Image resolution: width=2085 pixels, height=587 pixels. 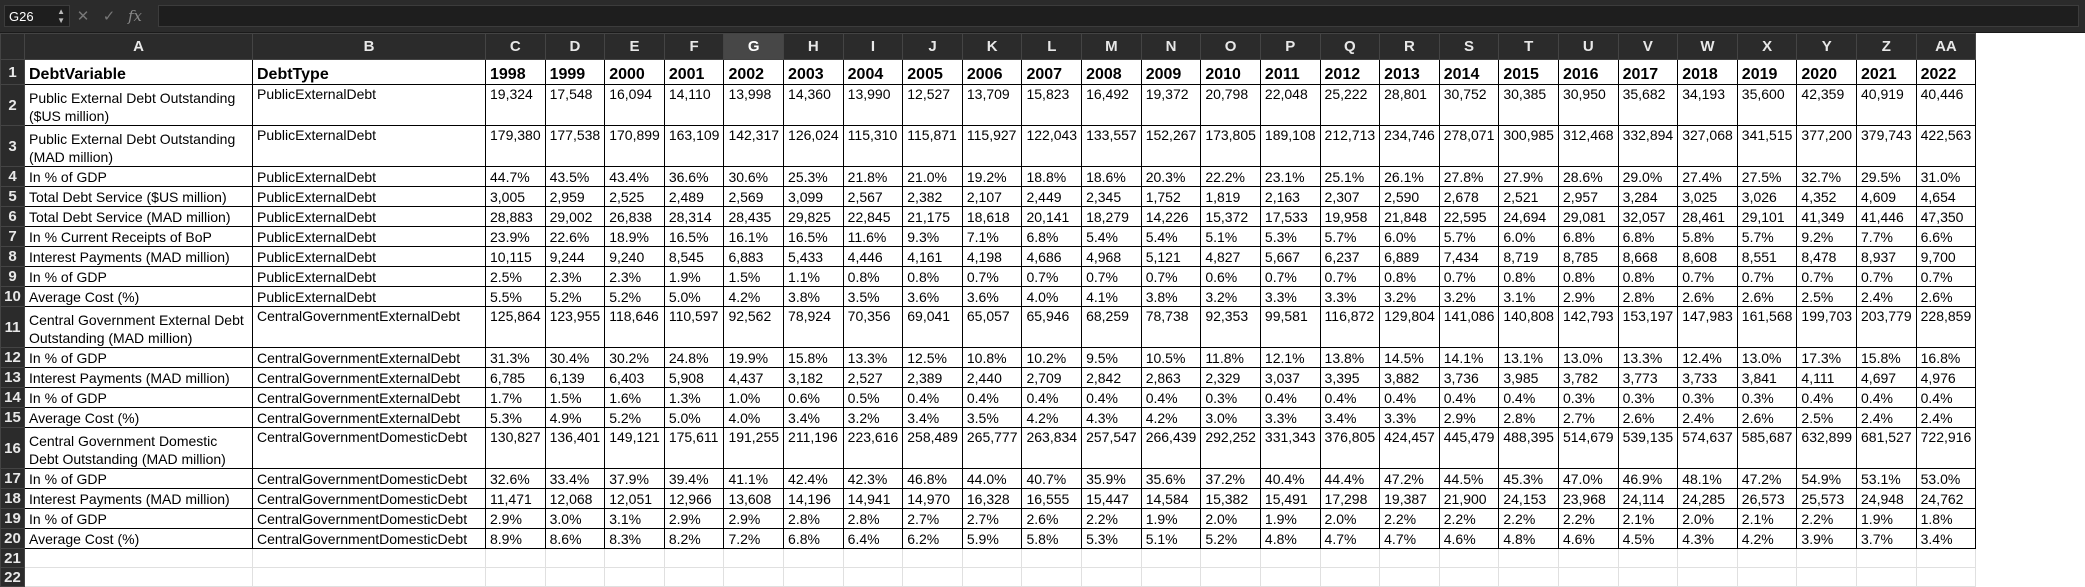 I want to click on cell-value: 2.9%, so click(x=515, y=518).